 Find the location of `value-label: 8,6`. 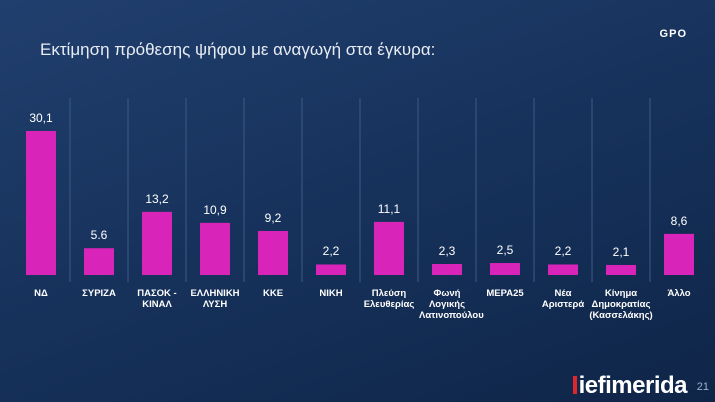

value-label: 8,6 is located at coordinates (679, 220).